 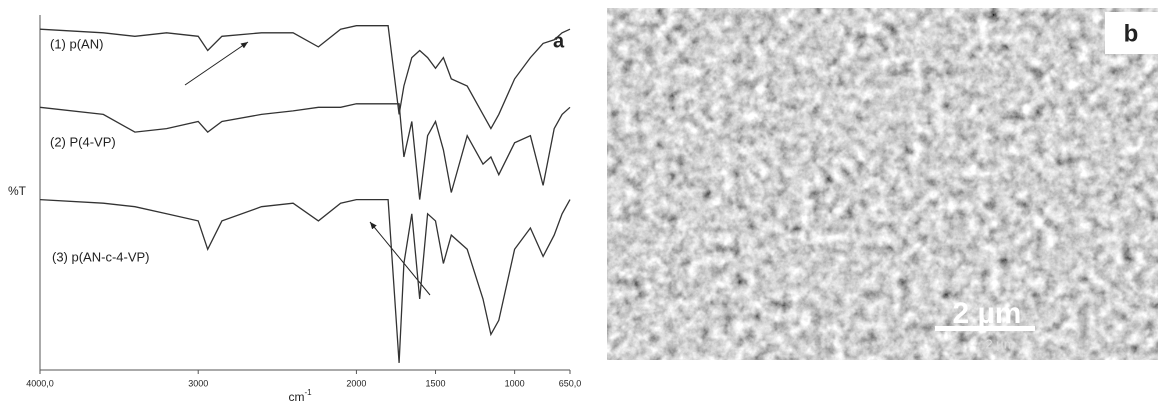 I want to click on x-tick-label: 1500, so click(x=436, y=383).